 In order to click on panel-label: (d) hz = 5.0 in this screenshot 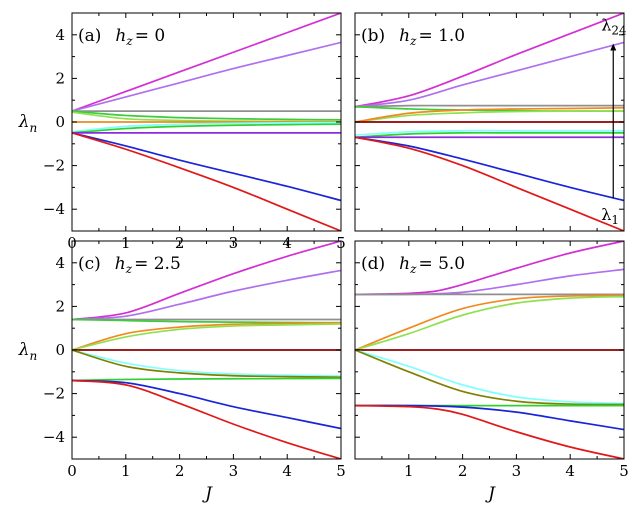, I will do `click(413, 265)`.